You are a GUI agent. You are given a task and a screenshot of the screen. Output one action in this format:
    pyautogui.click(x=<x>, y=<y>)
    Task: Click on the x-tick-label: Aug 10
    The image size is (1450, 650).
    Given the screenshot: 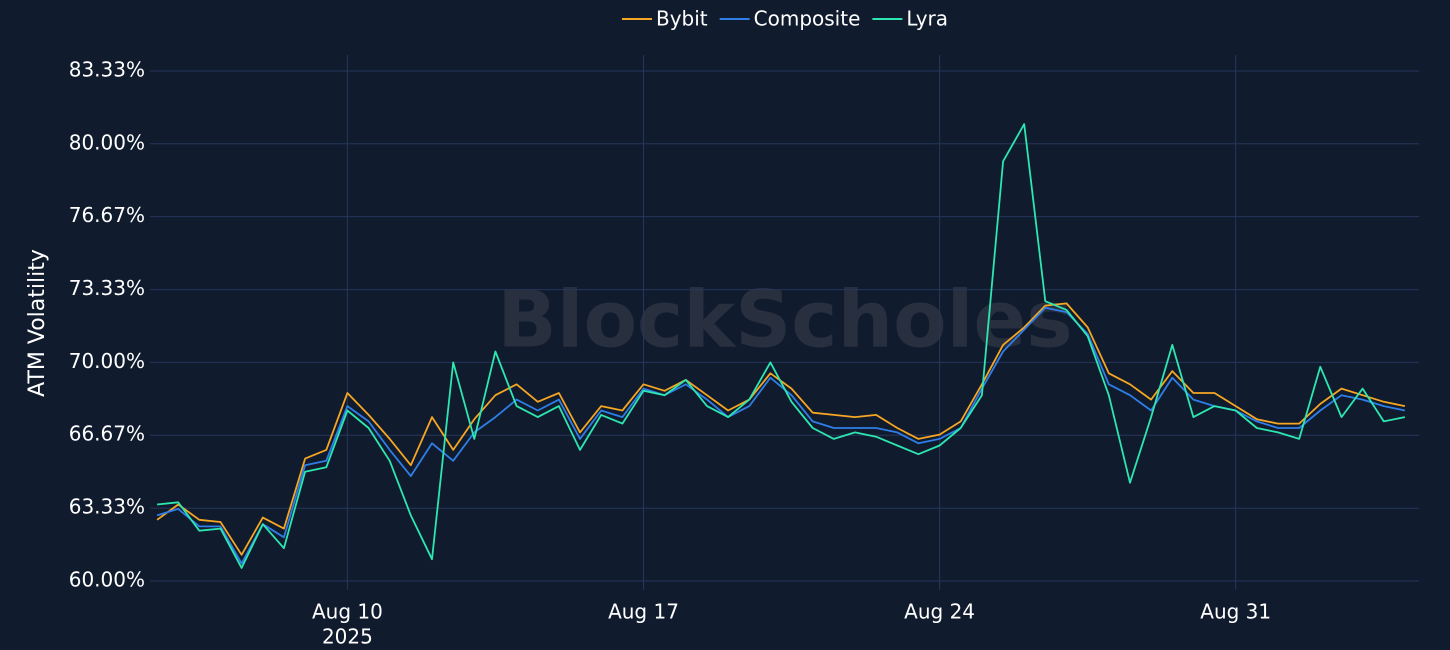 What is the action you would take?
    pyautogui.click(x=347, y=612)
    